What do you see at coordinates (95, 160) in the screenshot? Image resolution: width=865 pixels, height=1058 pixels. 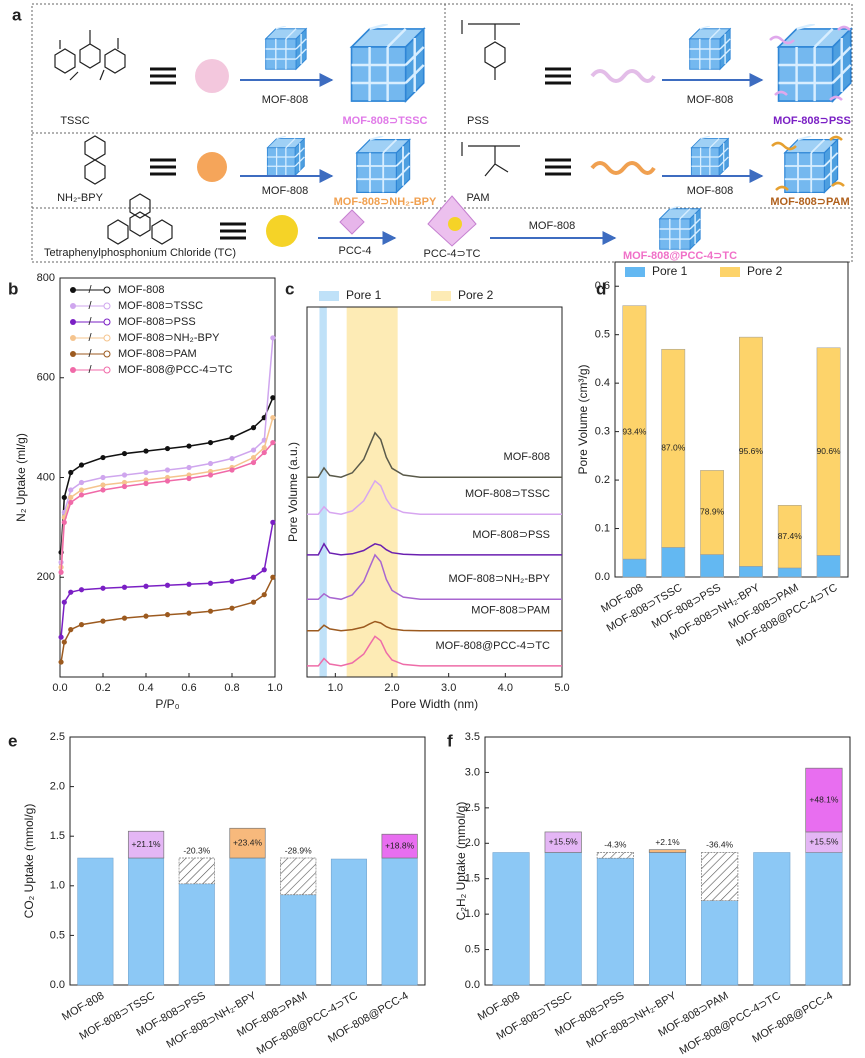 I see `bpy-structure` at bounding box center [95, 160].